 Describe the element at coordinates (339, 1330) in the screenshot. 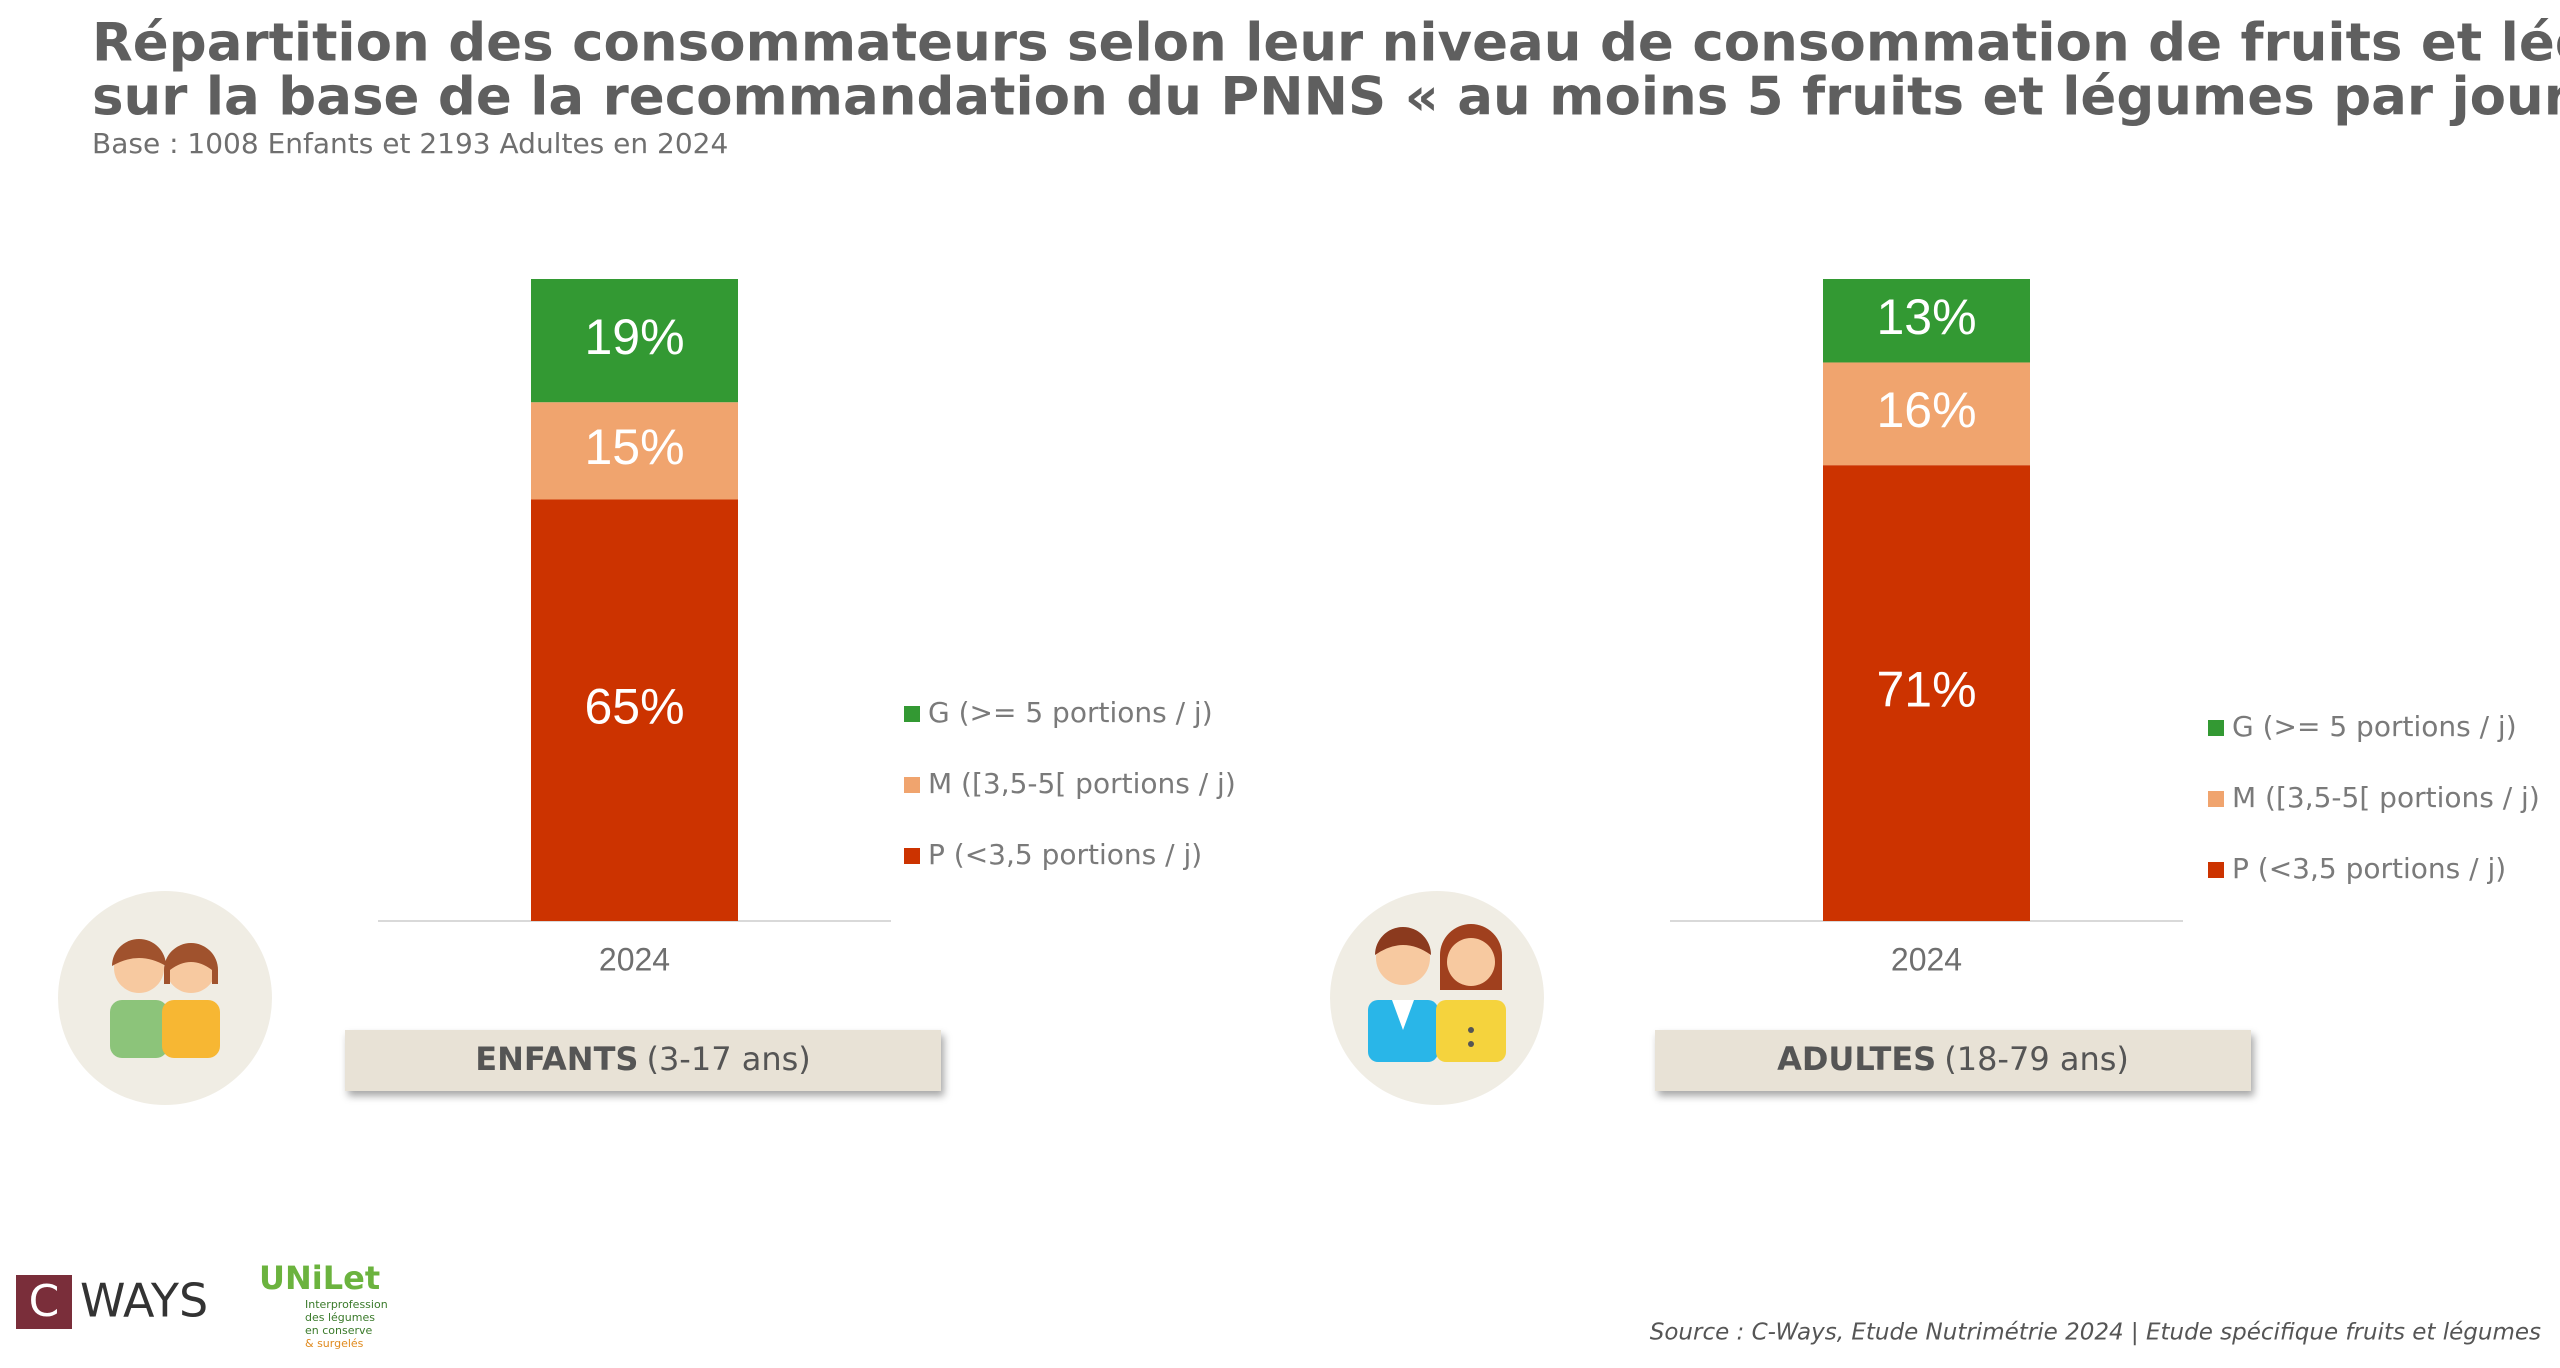

I see `logo-subtext: en conserve` at that location.